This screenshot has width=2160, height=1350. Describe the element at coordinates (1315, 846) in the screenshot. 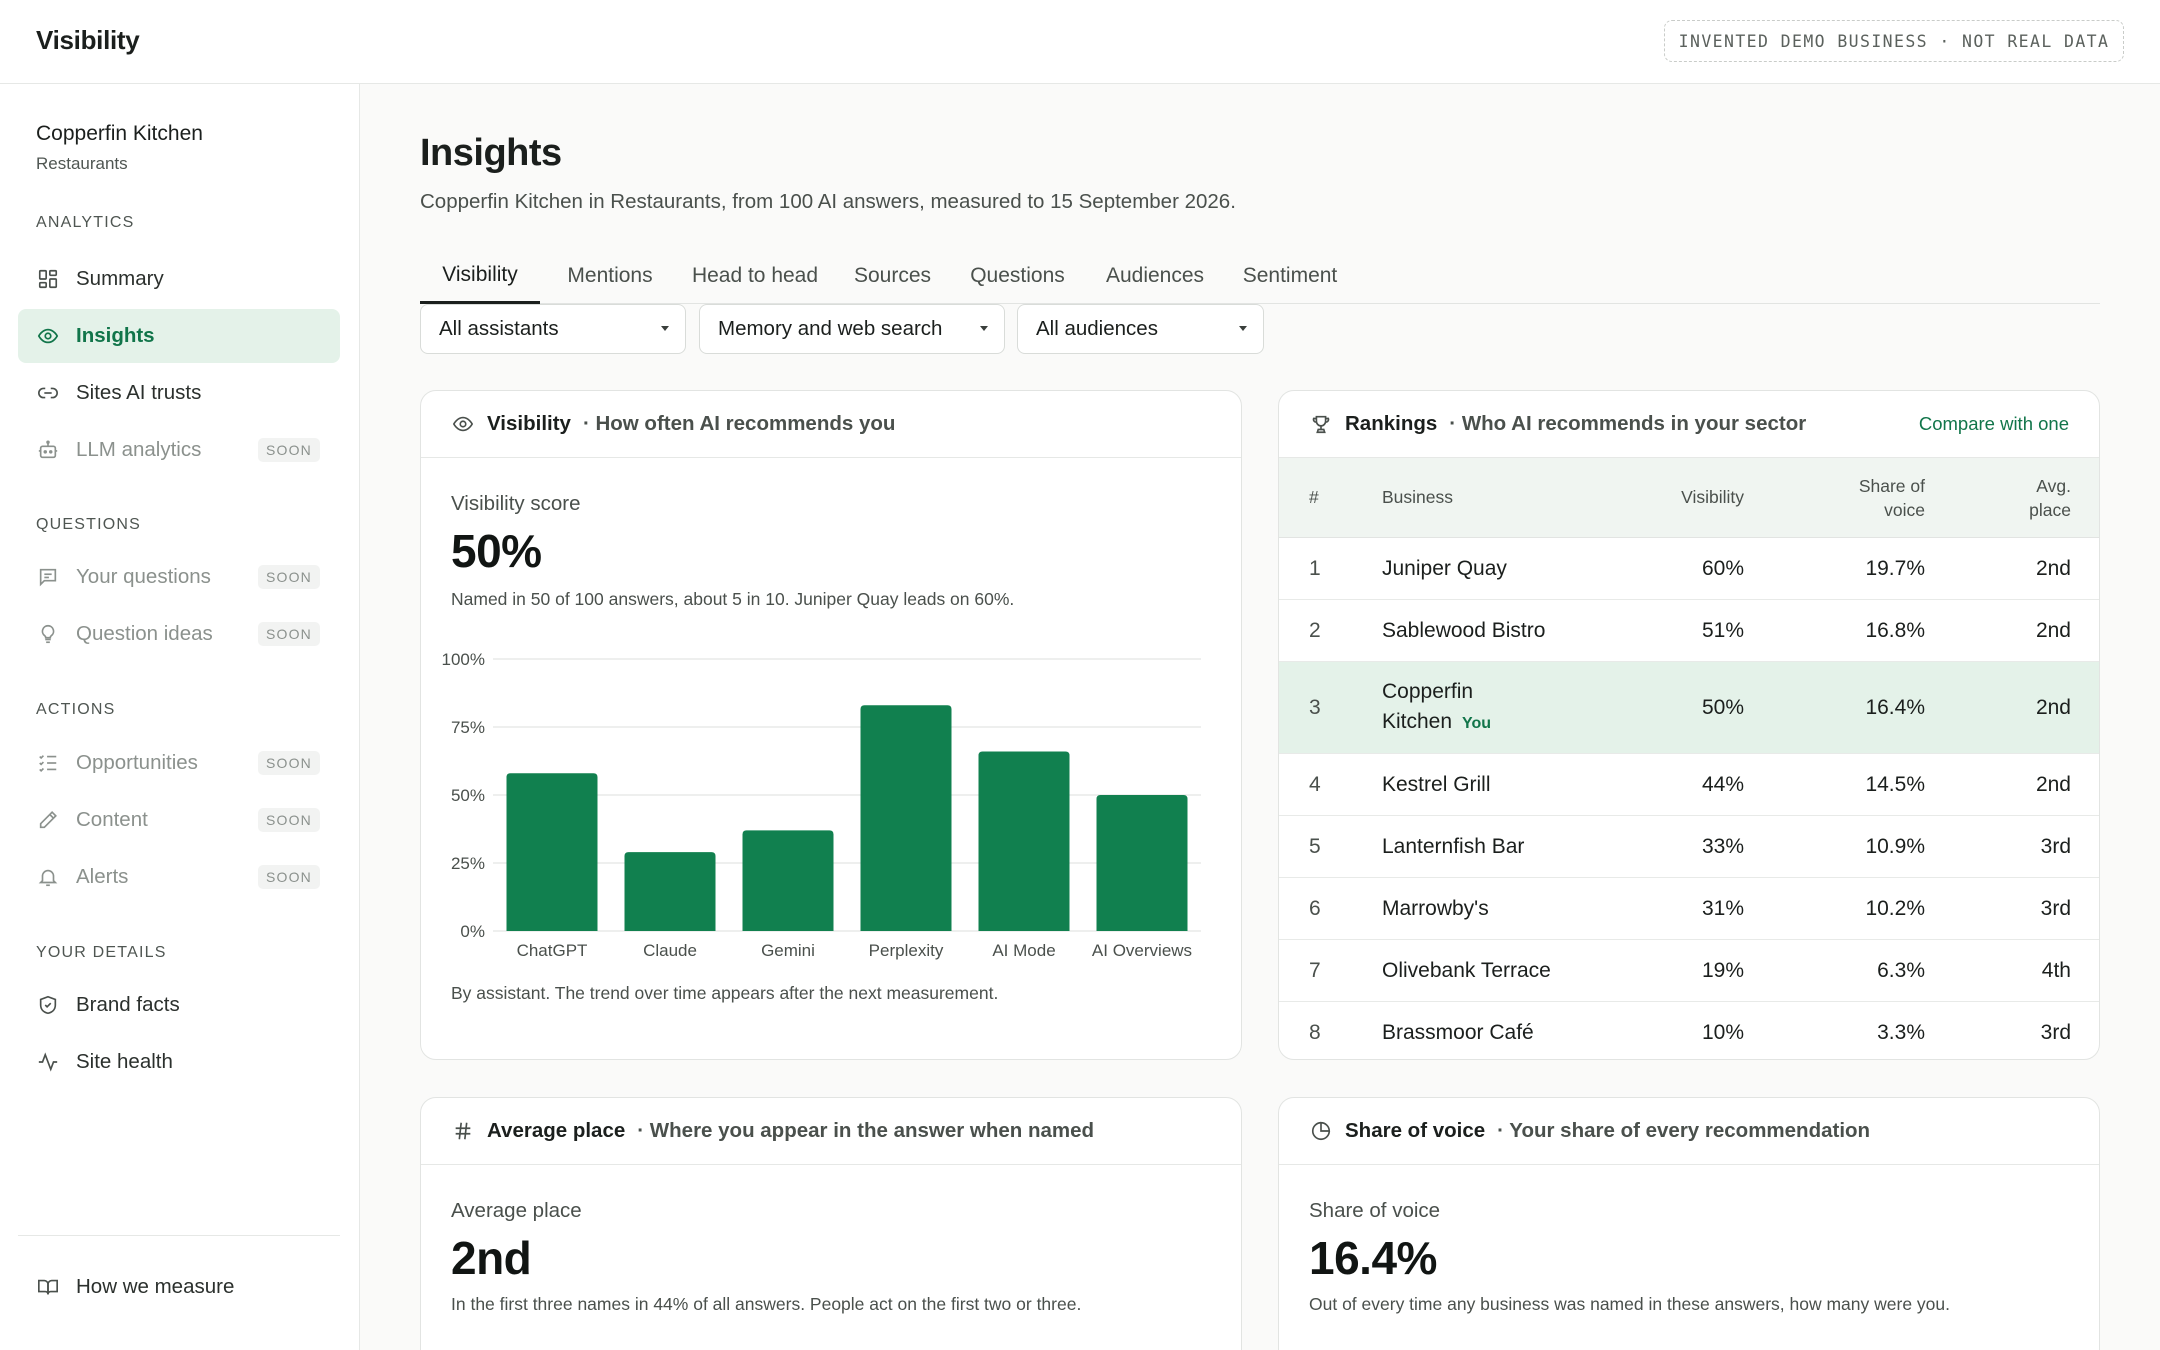

I see `rank-number: 5` at that location.